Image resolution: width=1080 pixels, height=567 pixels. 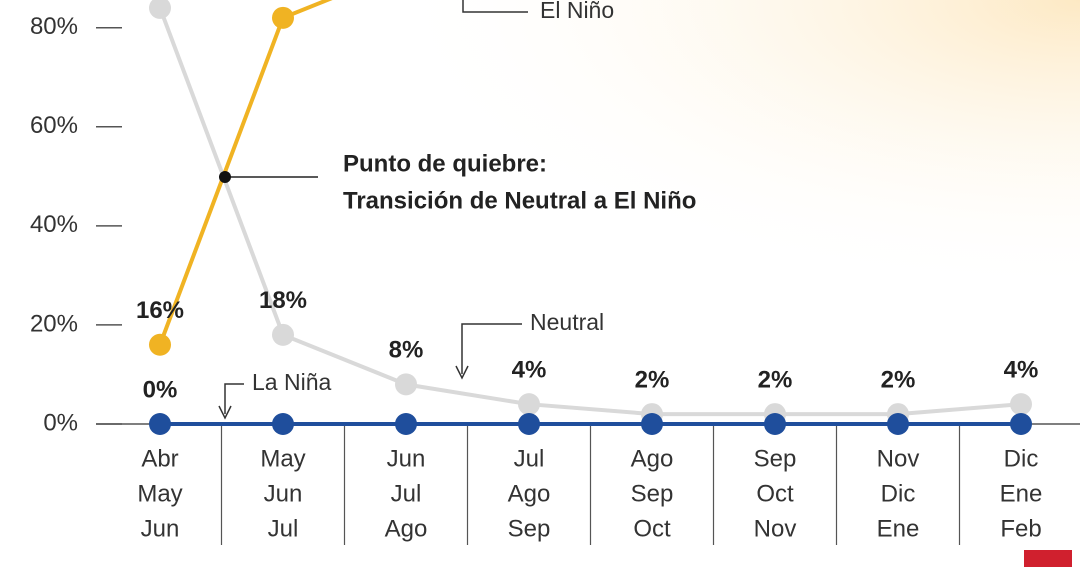 I want to click on data-label: 18%, so click(x=283, y=300).